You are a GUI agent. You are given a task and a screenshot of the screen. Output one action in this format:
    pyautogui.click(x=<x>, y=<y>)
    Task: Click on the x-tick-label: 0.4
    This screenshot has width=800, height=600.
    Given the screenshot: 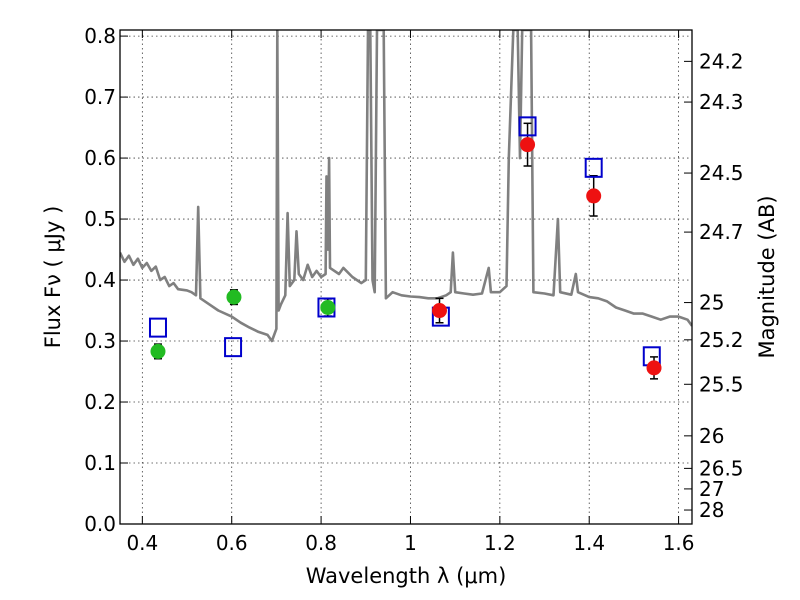 What is the action you would take?
    pyautogui.click(x=142, y=543)
    